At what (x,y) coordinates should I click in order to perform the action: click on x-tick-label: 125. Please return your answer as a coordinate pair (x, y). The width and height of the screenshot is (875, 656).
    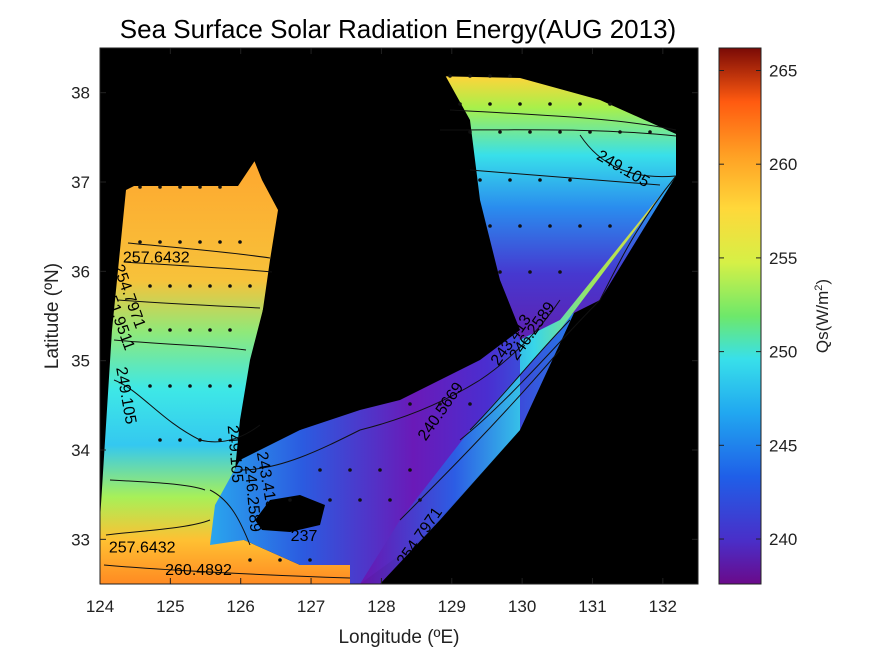
    Looking at the image, I should click on (170, 606).